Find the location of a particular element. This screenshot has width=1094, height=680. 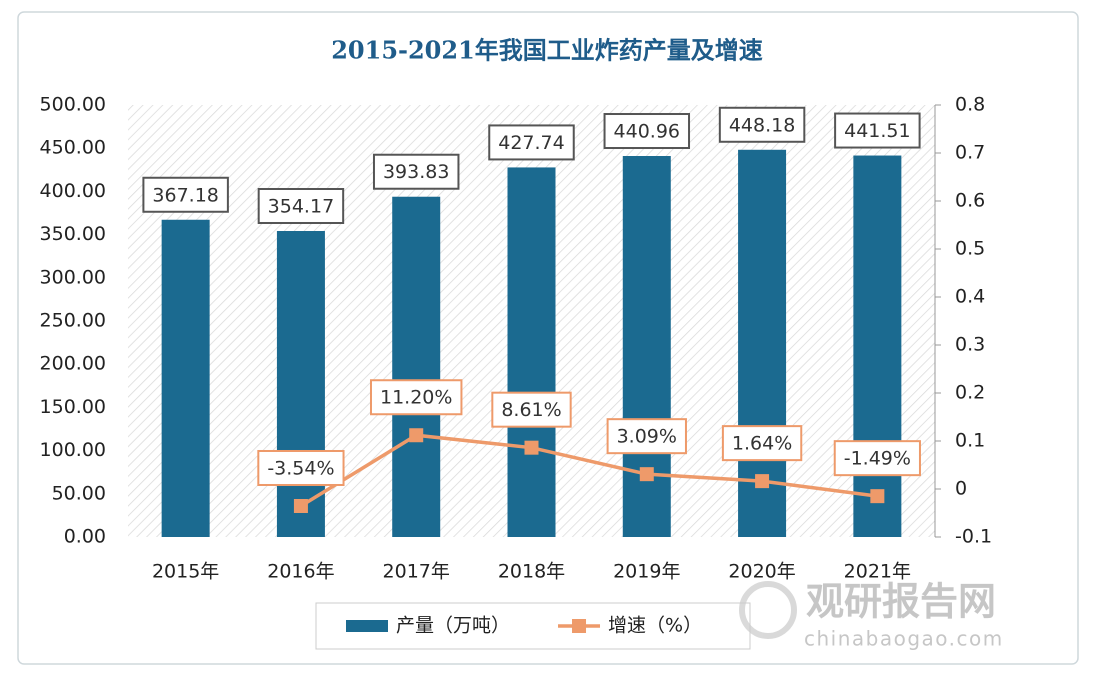

y-tick-label: 100.00 is located at coordinates (73, 450).